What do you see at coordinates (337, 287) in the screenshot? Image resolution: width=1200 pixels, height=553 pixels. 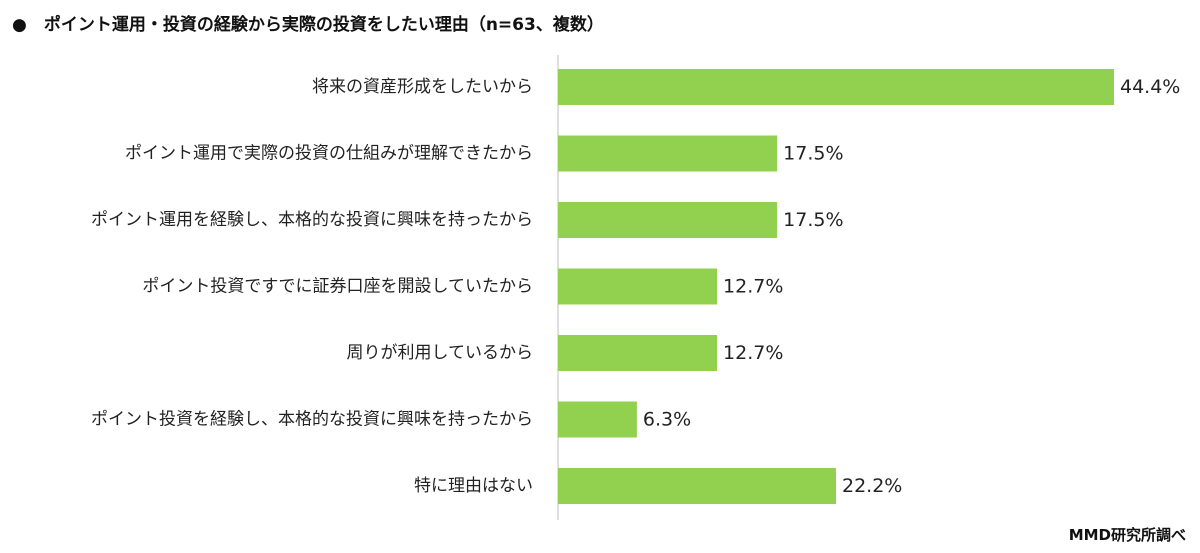 I see `category-label: ポイント投資ですでに証券口座を開設していたから` at bounding box center [337, 287].